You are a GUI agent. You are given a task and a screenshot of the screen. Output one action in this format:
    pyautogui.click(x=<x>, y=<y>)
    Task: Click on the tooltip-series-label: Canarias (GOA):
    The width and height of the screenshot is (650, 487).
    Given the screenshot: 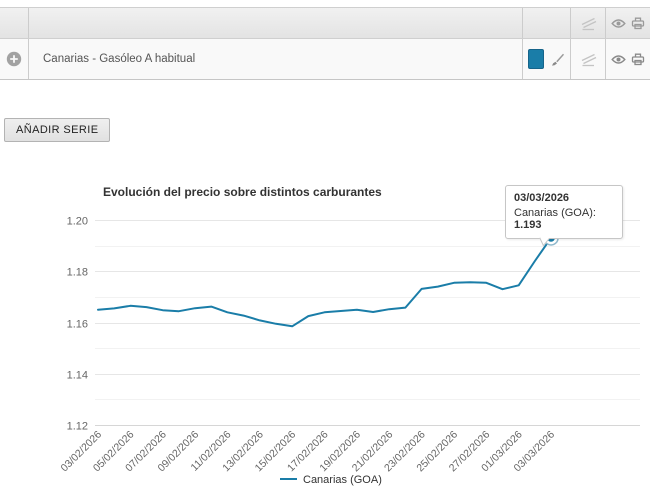 What is the action you would take?
    pyautogui.click(x=555, y=213)
    